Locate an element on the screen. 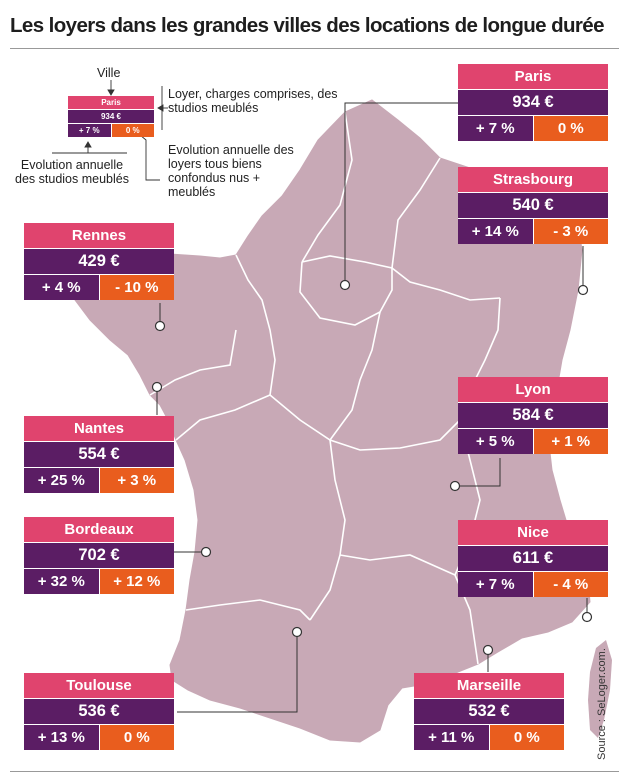  city-name: Strasbourg is located at coordinates (533, 179).